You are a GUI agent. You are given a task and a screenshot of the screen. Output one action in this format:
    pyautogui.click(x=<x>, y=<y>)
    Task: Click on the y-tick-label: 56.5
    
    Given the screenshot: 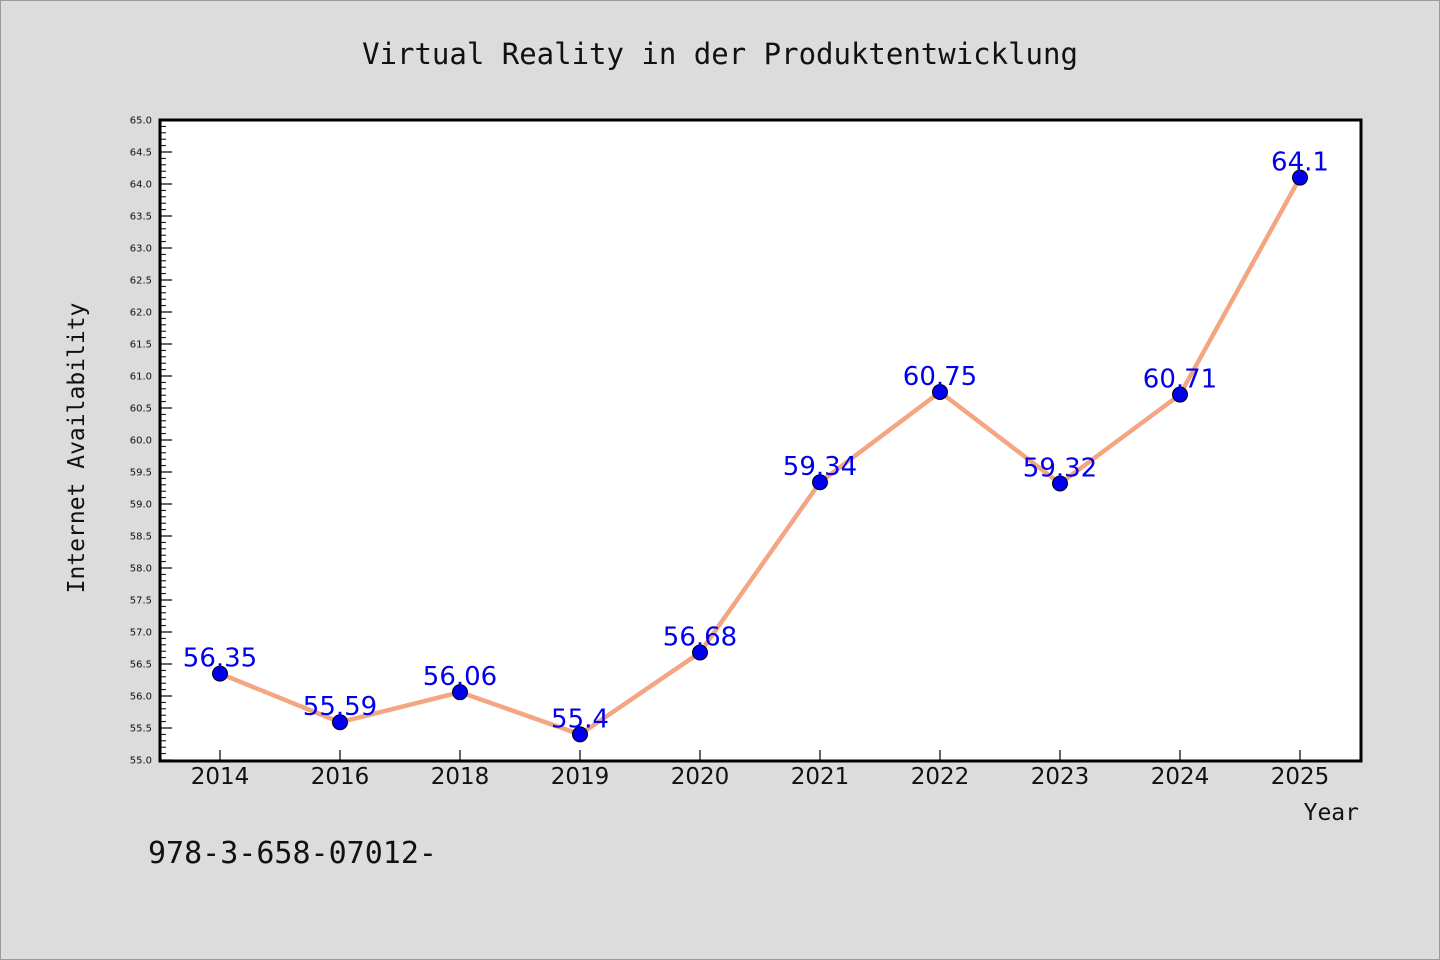 What is the action you would take?
    pyautogui.click(x=141, y=665)
    